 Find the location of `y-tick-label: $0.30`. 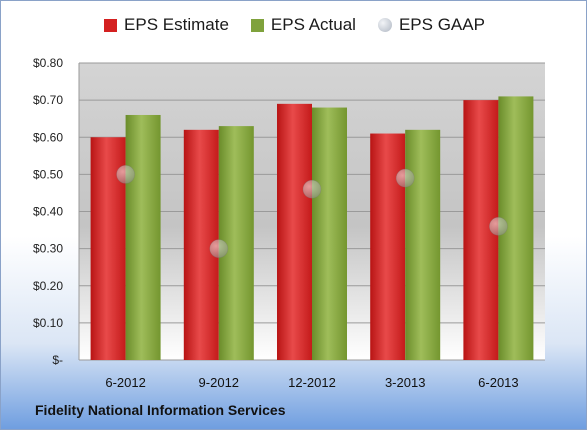

y-tick-label: $0.30 is located at coordinates (48, 249).